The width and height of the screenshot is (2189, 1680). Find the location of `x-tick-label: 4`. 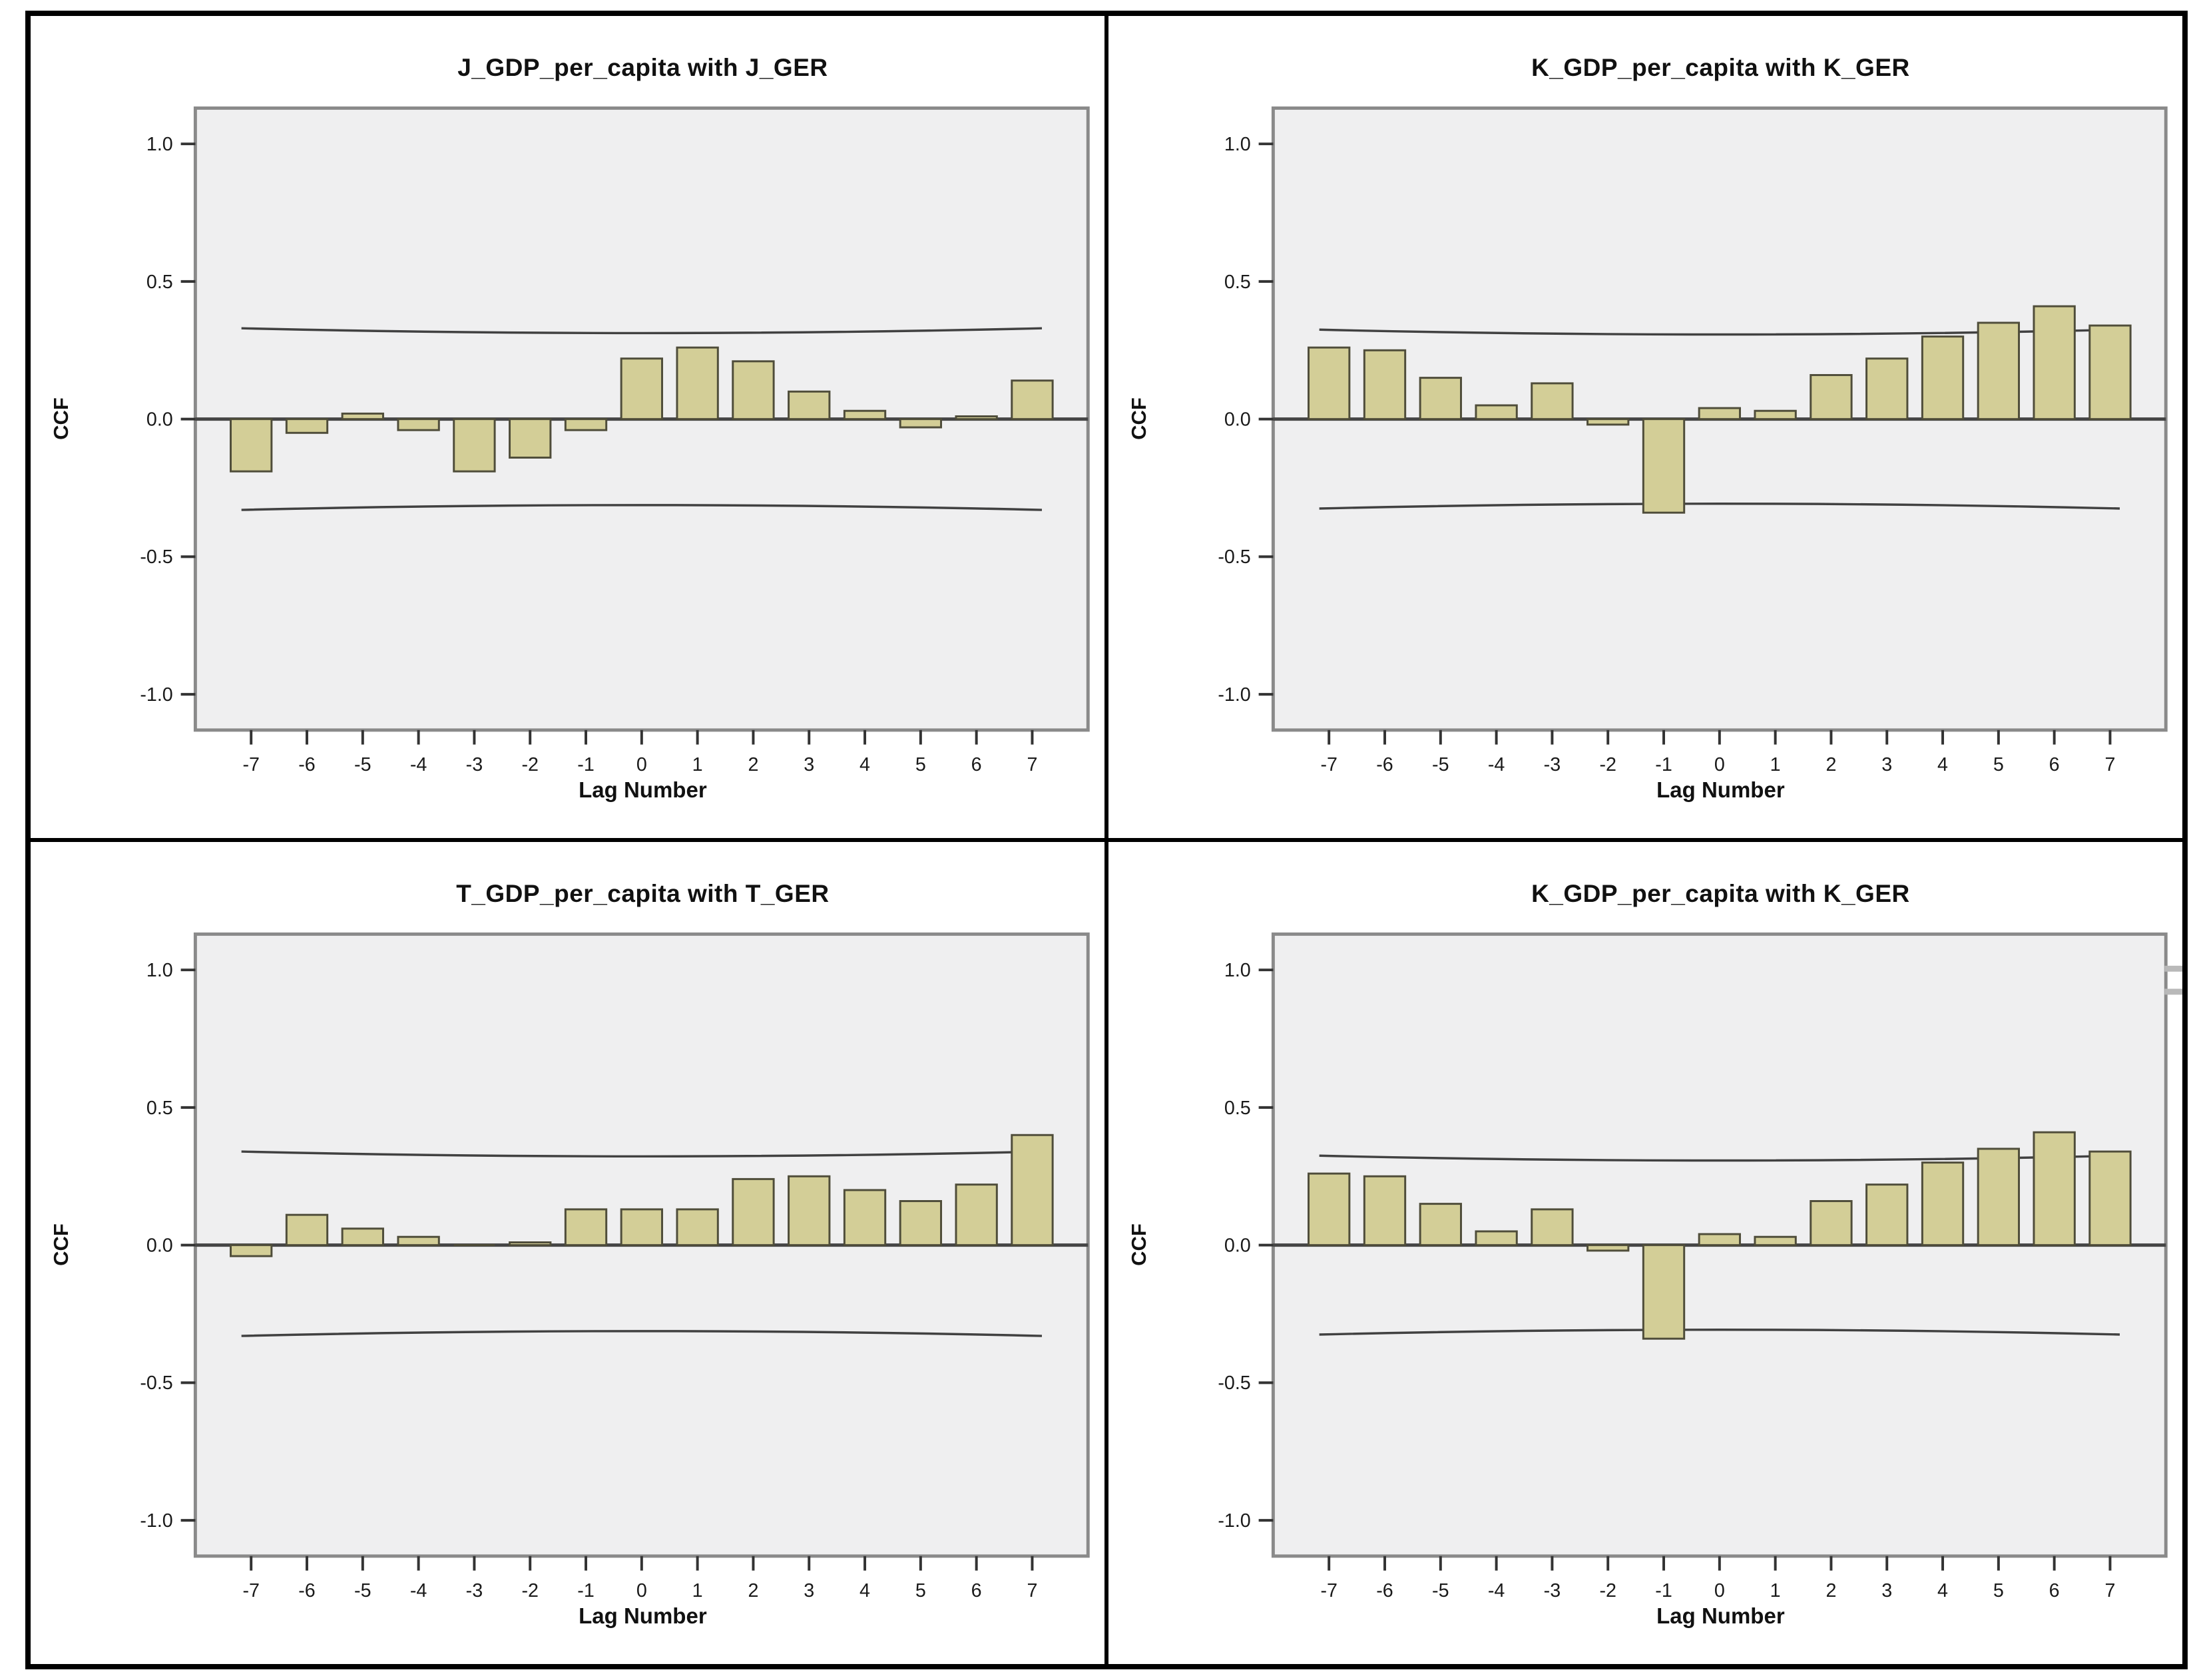

x-tick-label: 4 is located at coordinates (864, 764).